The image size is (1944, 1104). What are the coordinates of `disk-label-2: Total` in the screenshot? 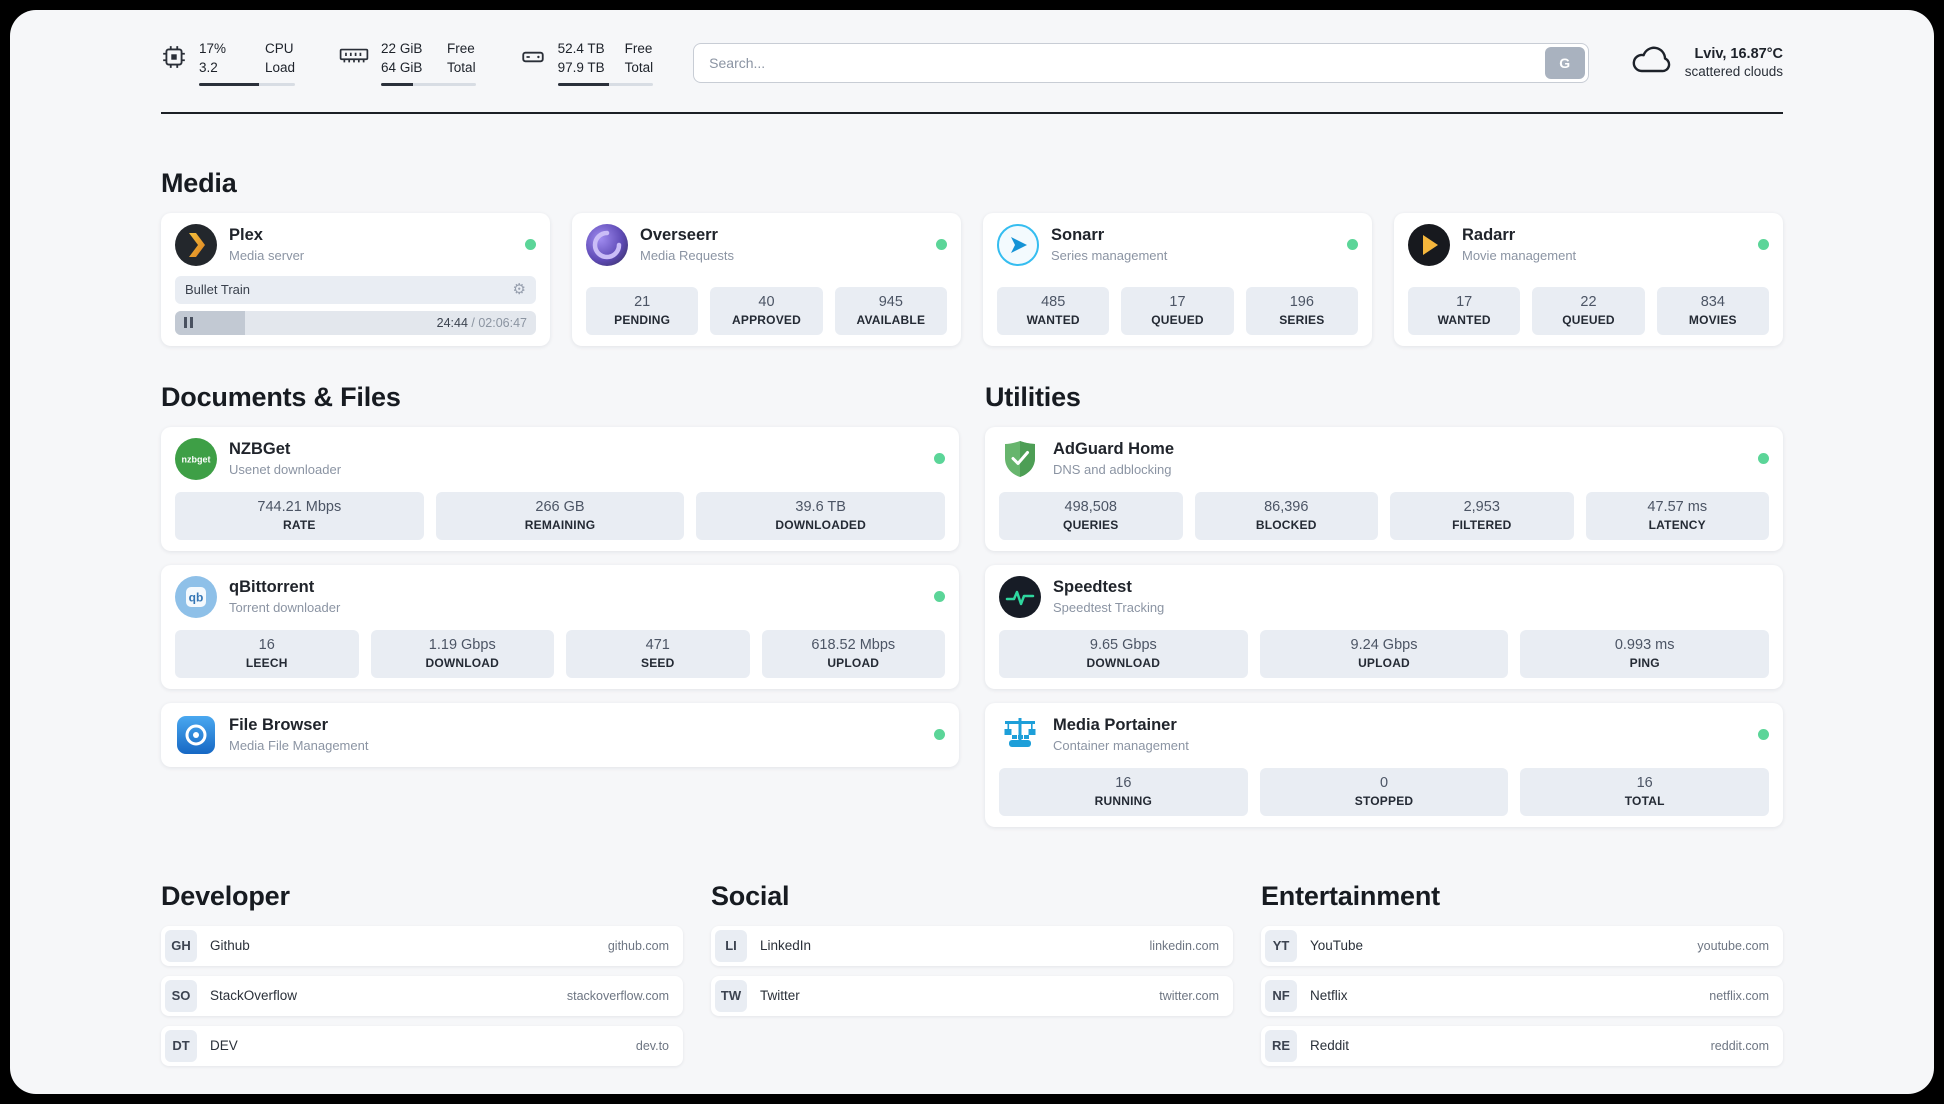 It's located at (639, 67).